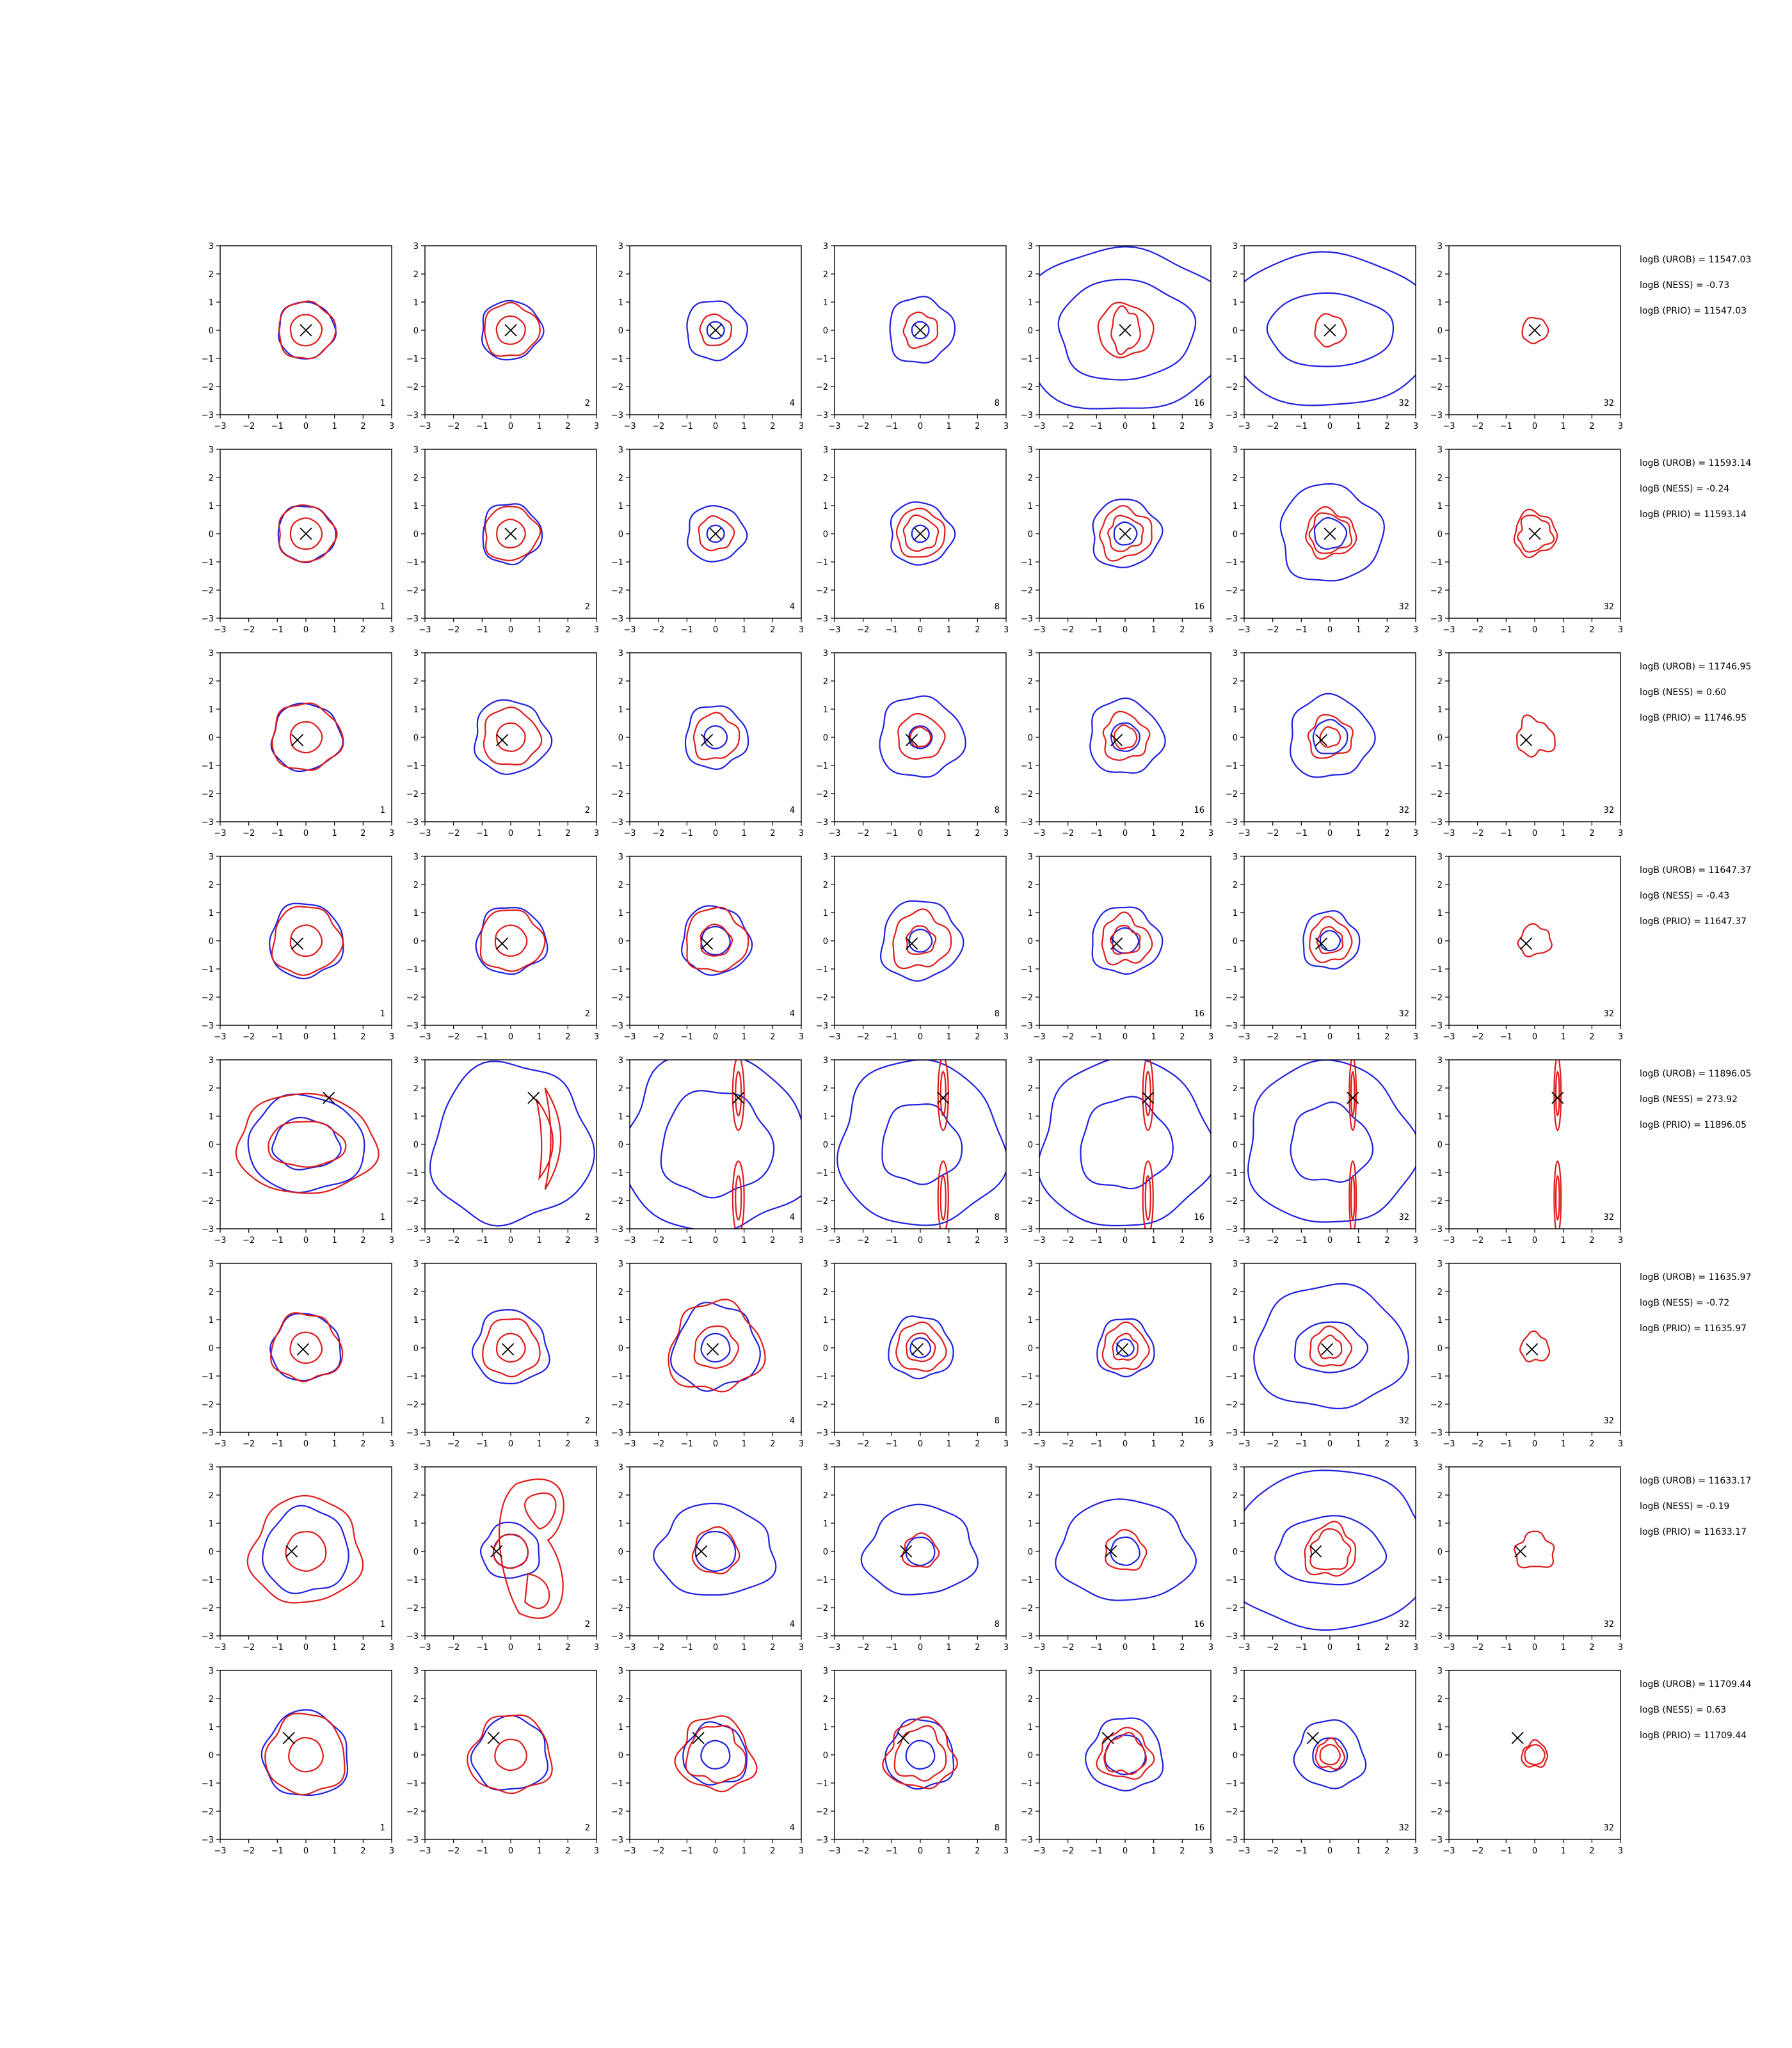  I want to click on panel-r7-c3: −3 −2 −1 0 1 2 3 3 2 1 0 −1 −2 −3 4, so click(707, 1557).